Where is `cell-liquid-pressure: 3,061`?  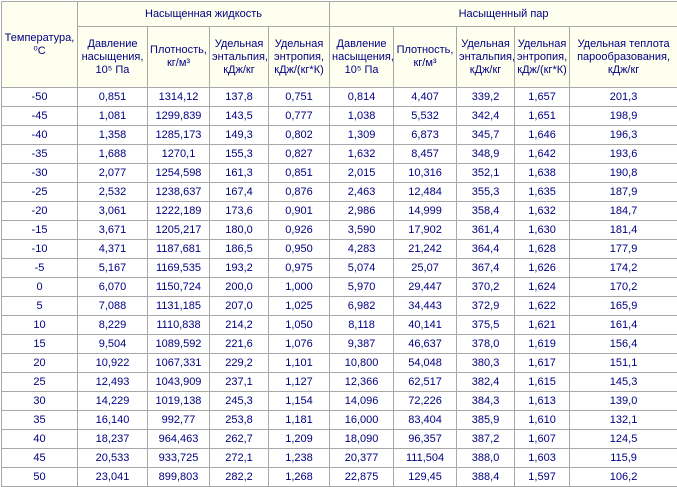 cell-liquid-pressure: 3,061 is located at coordinates (113, 211).